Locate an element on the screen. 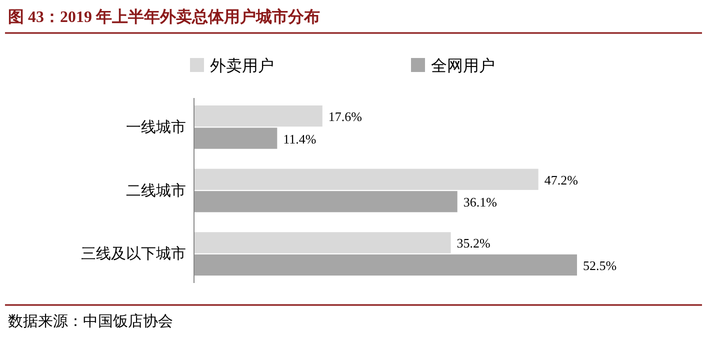 This screenshot has height=348, width=707. chart-title: 图 43：2019 年上半年外卖总体用户城市分布 is located at coordinates (164, 17).